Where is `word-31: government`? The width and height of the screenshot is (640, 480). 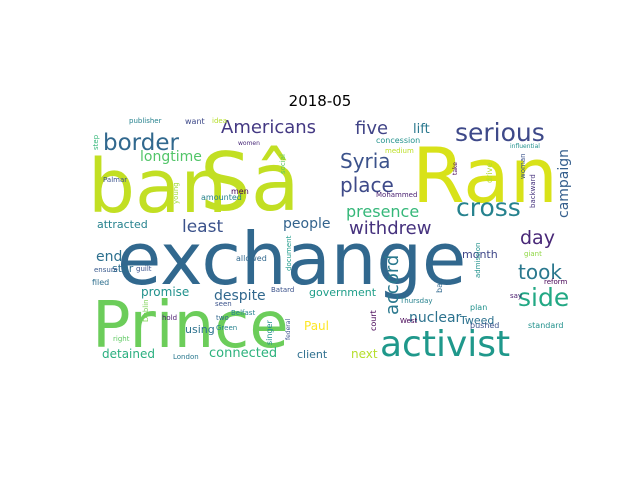 word-31: government is located at coordinates (343, 292).